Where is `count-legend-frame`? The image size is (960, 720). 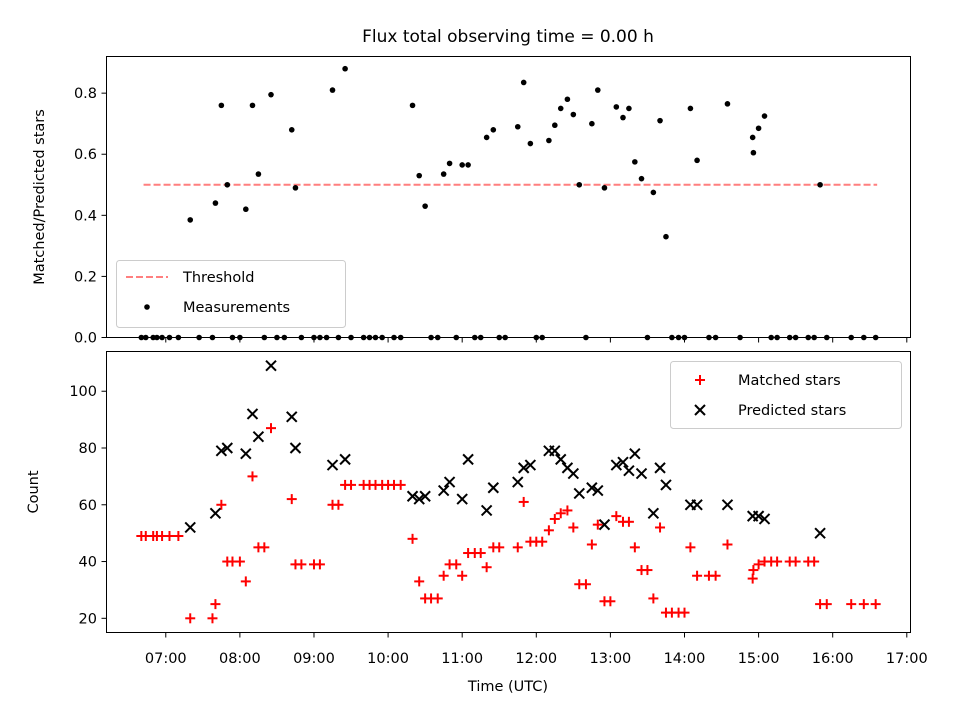
count-legend-frame is located at coordinates (786, 395).